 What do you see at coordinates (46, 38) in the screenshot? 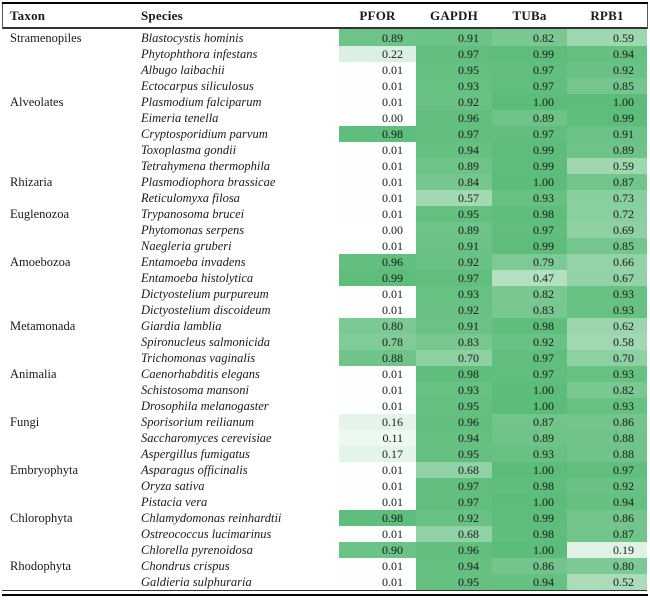
I see `taxon-cell: Stramenopiles` at bounding box center [46, 38].